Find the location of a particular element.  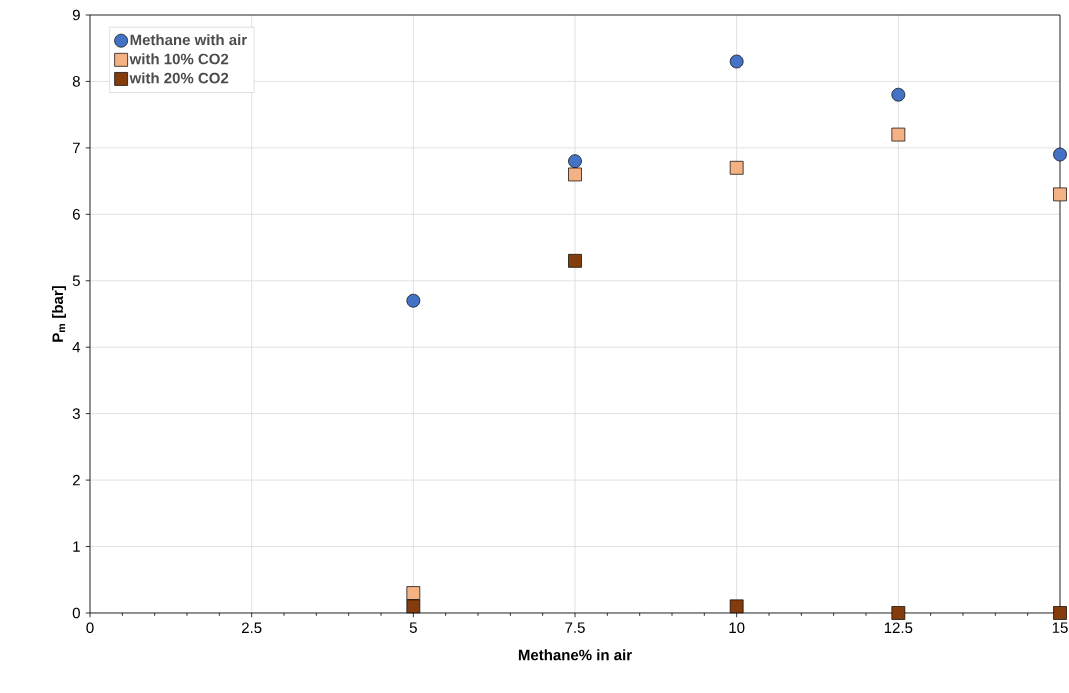

y-axis-title: P$_{m}$ [bar] is located at coordinates (59, 314).